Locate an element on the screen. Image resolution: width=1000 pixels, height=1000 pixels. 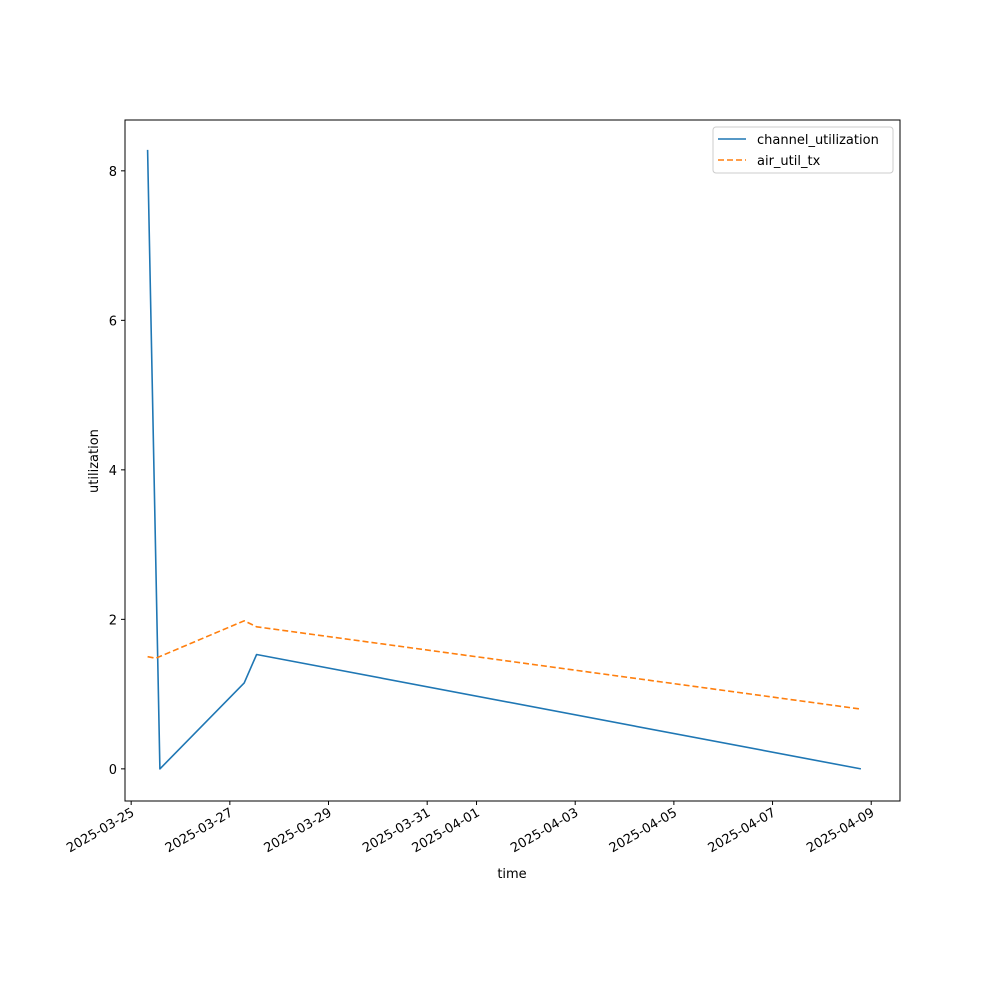
legend-label: air_util_tx is located at coordinates (789, 161).